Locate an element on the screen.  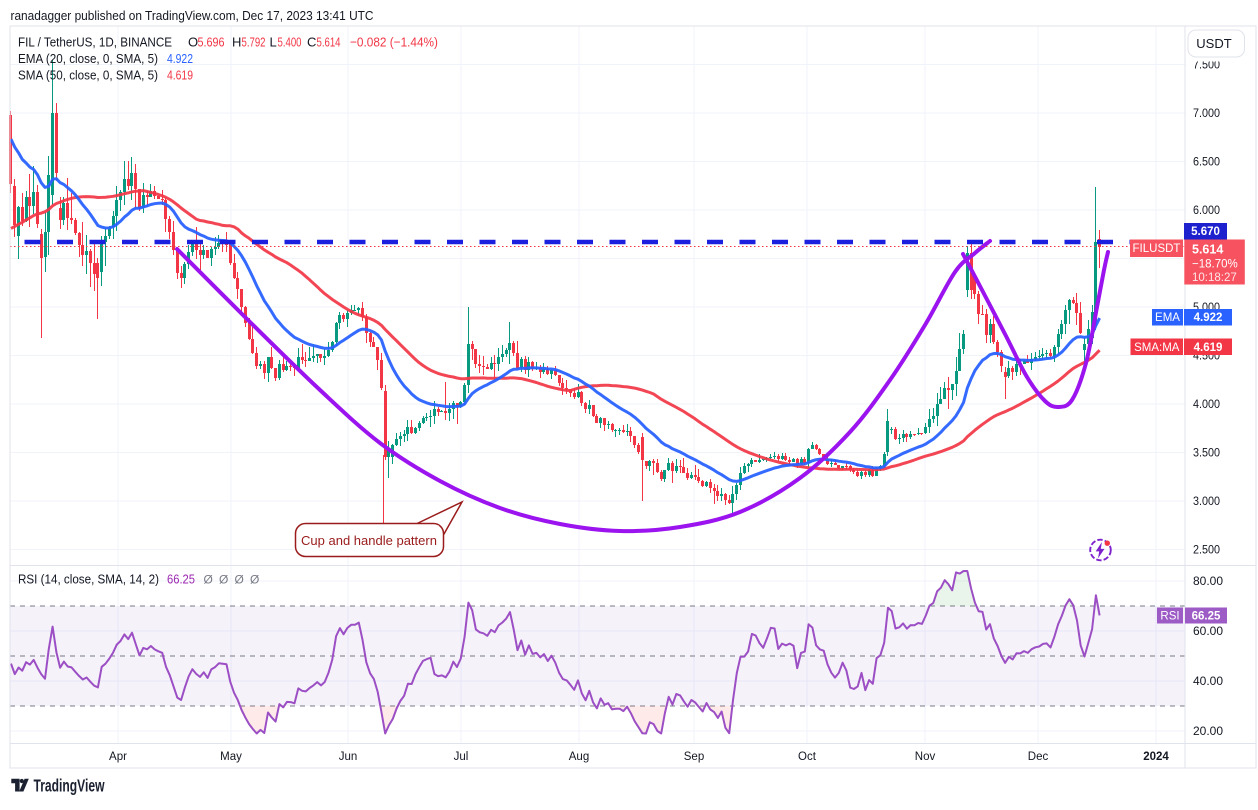
svg-text: 7.500 is located at coordinates (1206, 66).